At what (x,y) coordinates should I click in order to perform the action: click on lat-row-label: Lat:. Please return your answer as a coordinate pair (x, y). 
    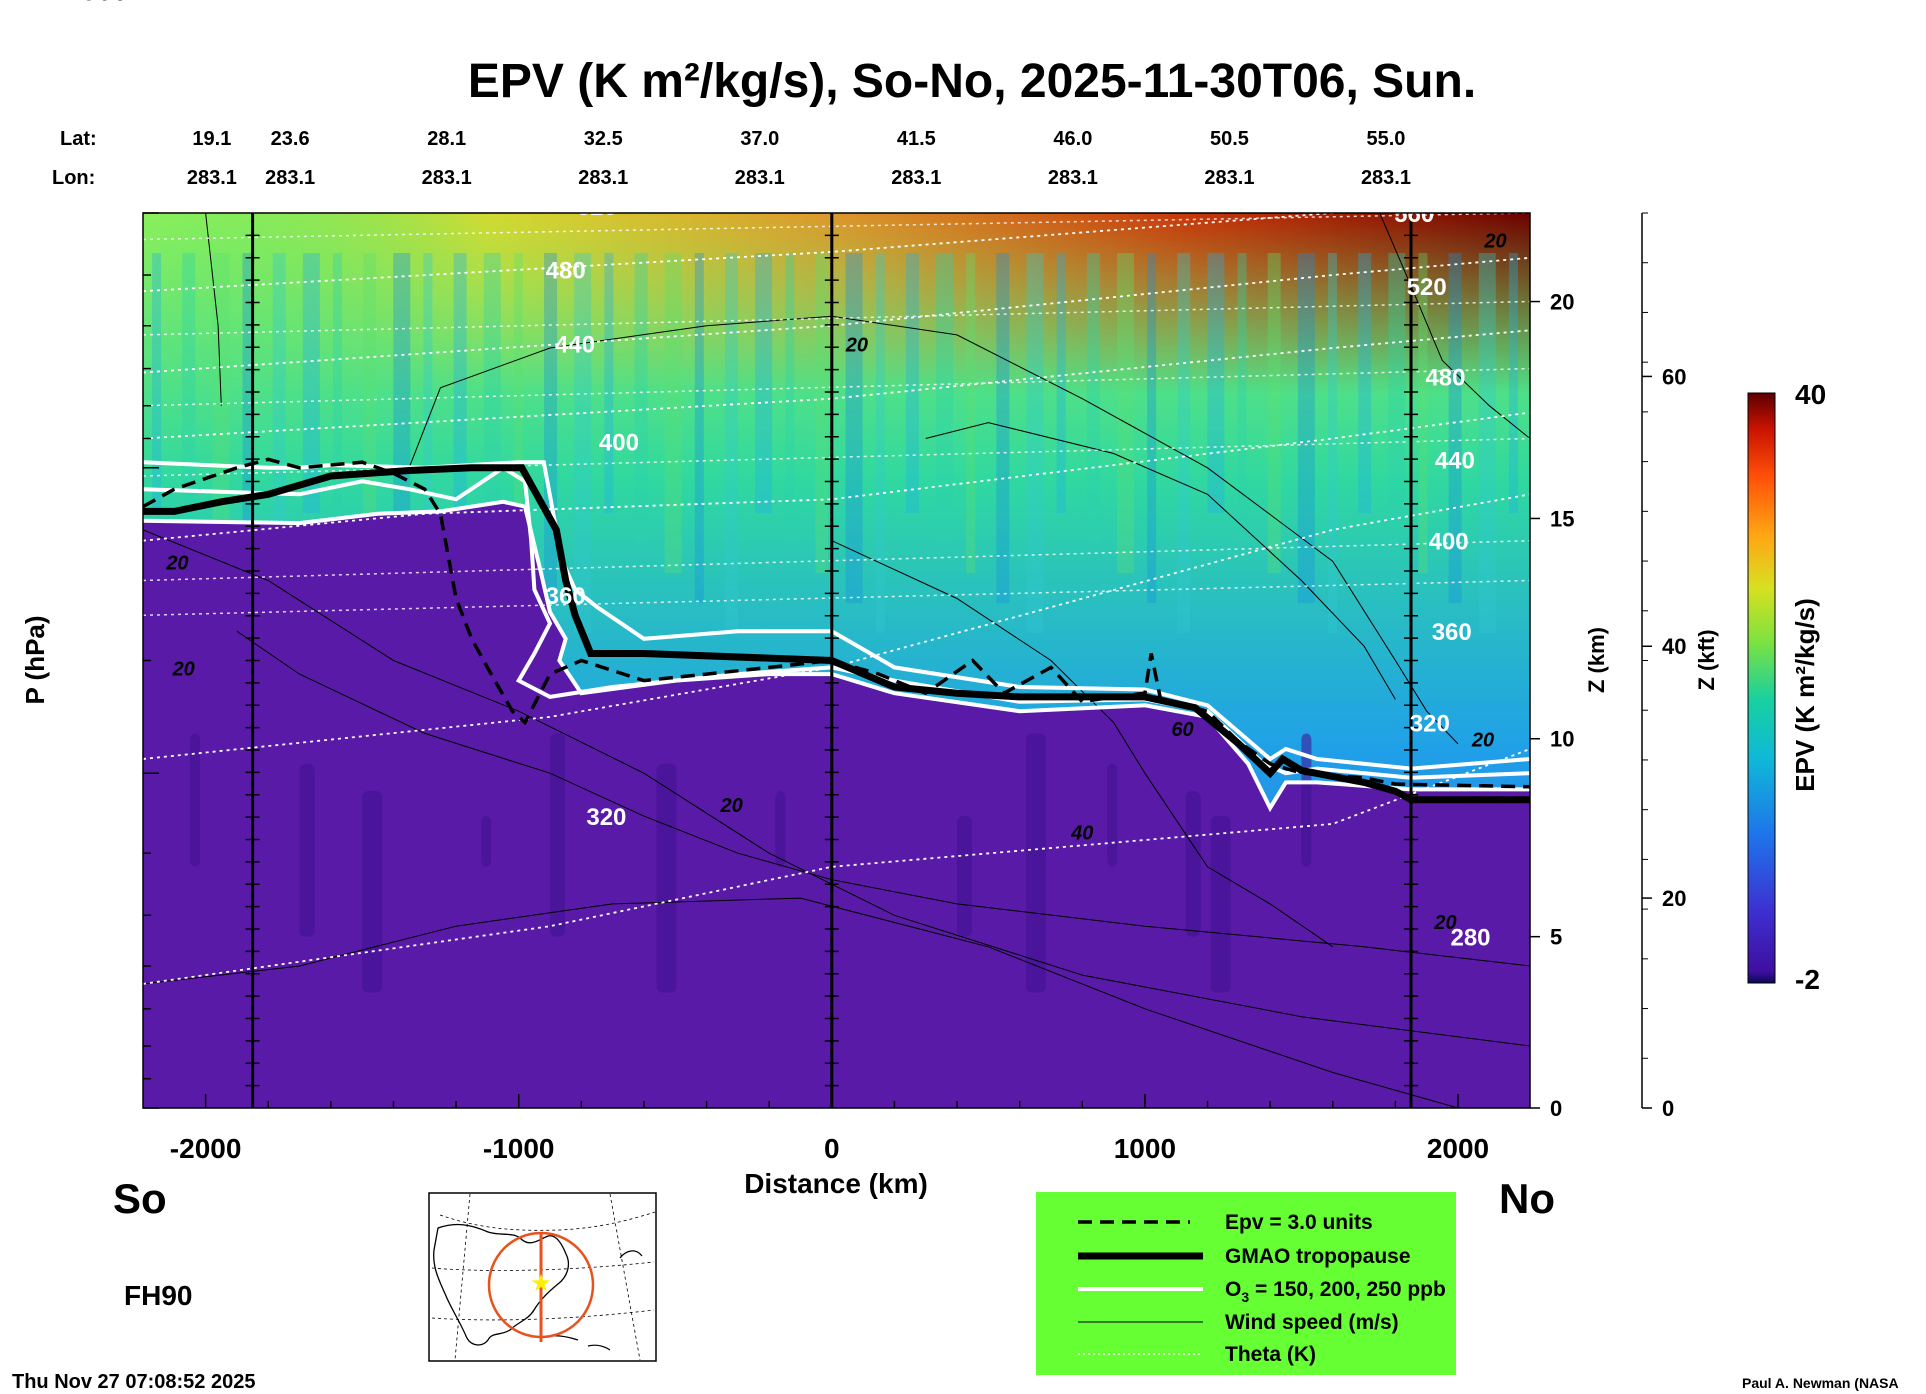
    Looking at the image, I should click on (78, 139).